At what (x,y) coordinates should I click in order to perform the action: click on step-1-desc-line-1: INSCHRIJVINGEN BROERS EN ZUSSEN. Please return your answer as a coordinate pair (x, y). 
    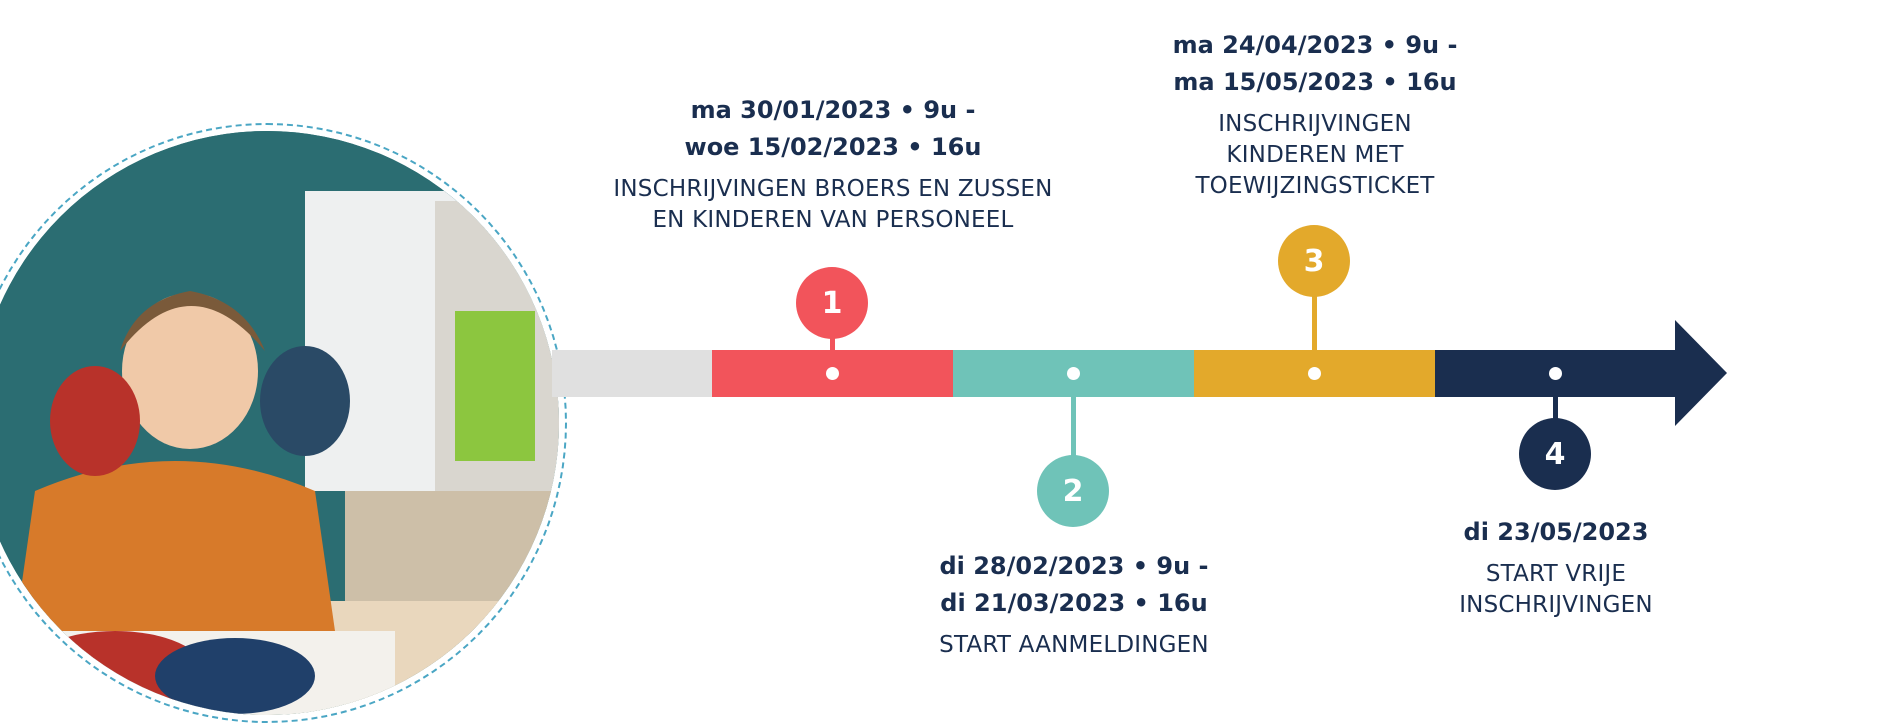
    Looking at the image, I should click on (833, 189).